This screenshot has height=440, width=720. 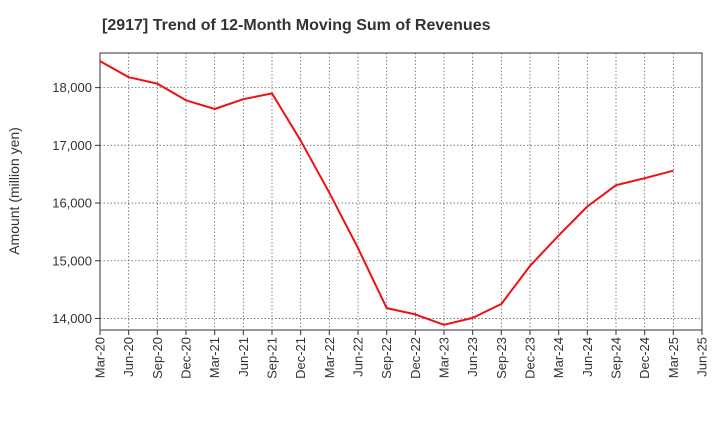 What do you see at coordinates (358, 357) in the screenshot?
I see `x-tick-label: Jun-22` at bounding box center [358, 357].